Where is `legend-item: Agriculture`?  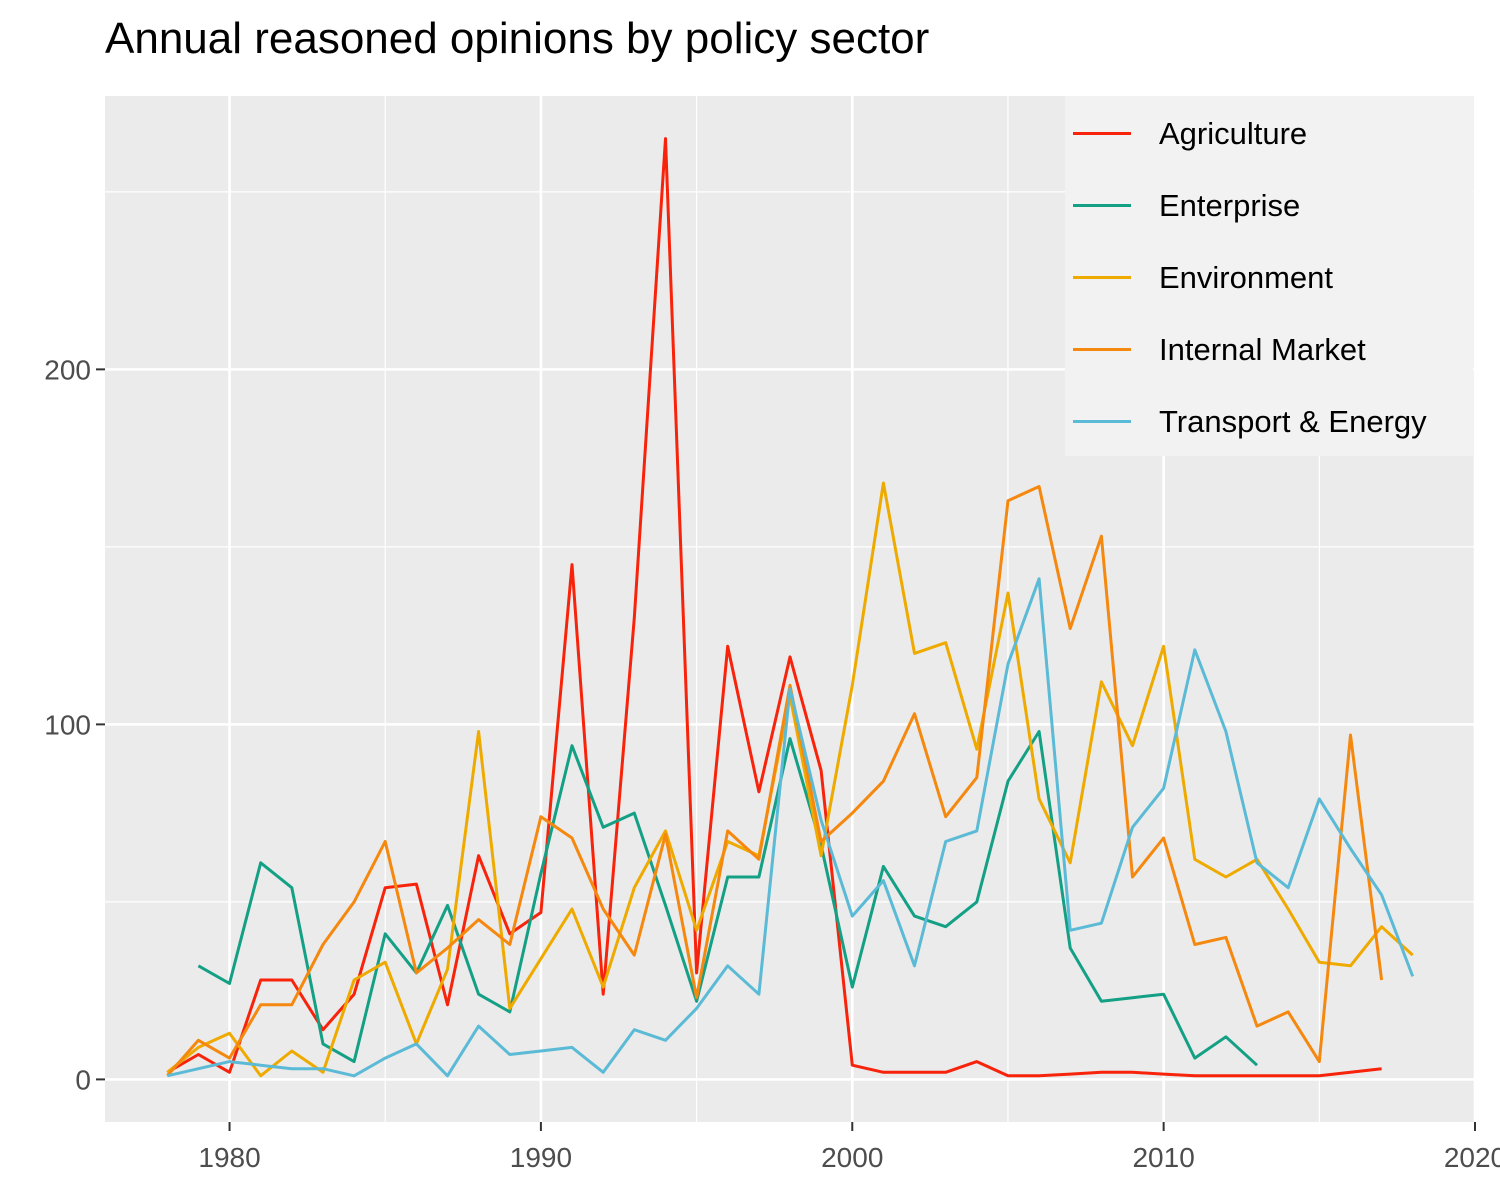
legend-item: Agriculture is located at coordinates (1269, 134).